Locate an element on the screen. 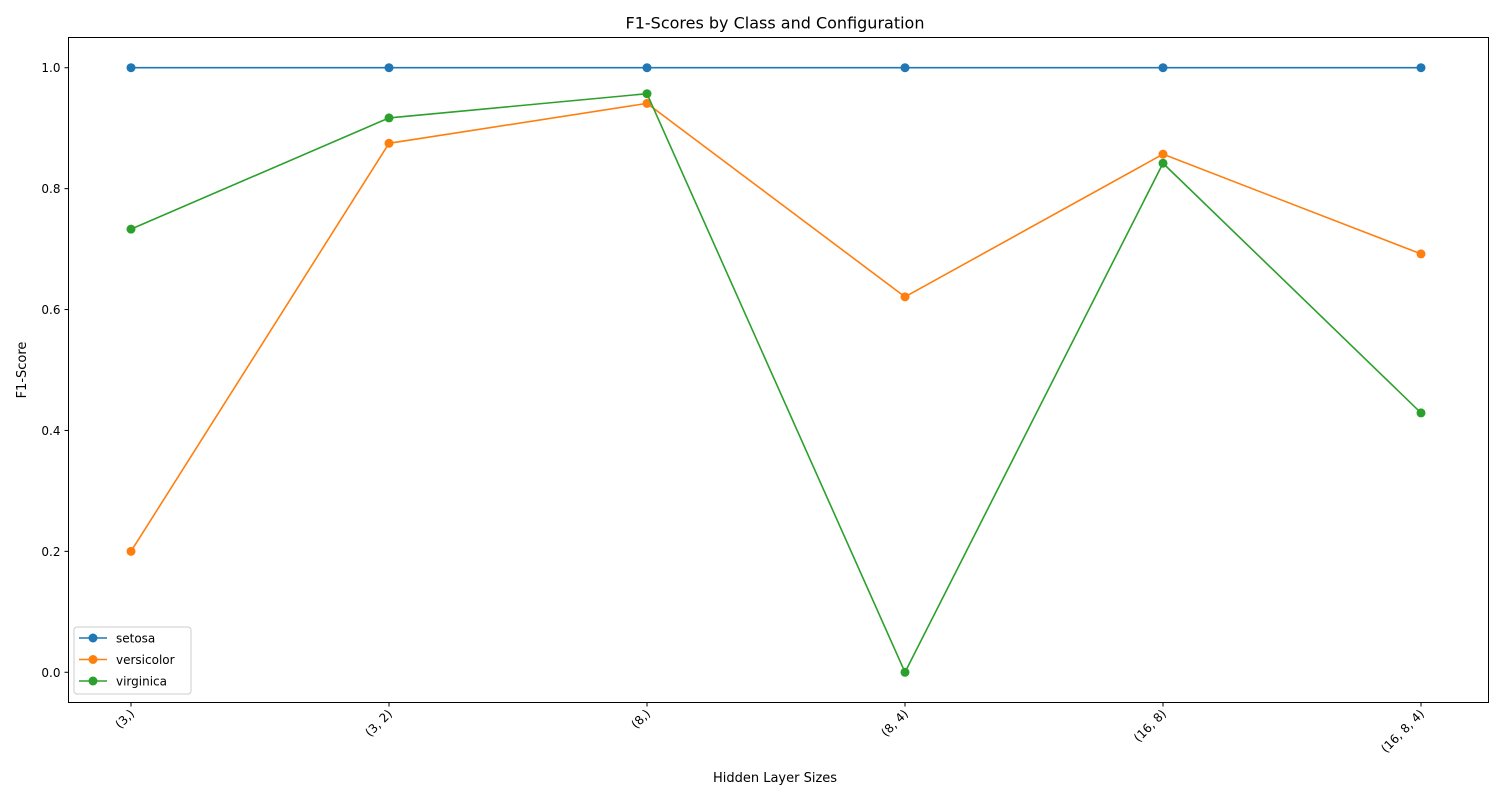  y-tick-label: 0.8 is located at coordinates (50, 189).